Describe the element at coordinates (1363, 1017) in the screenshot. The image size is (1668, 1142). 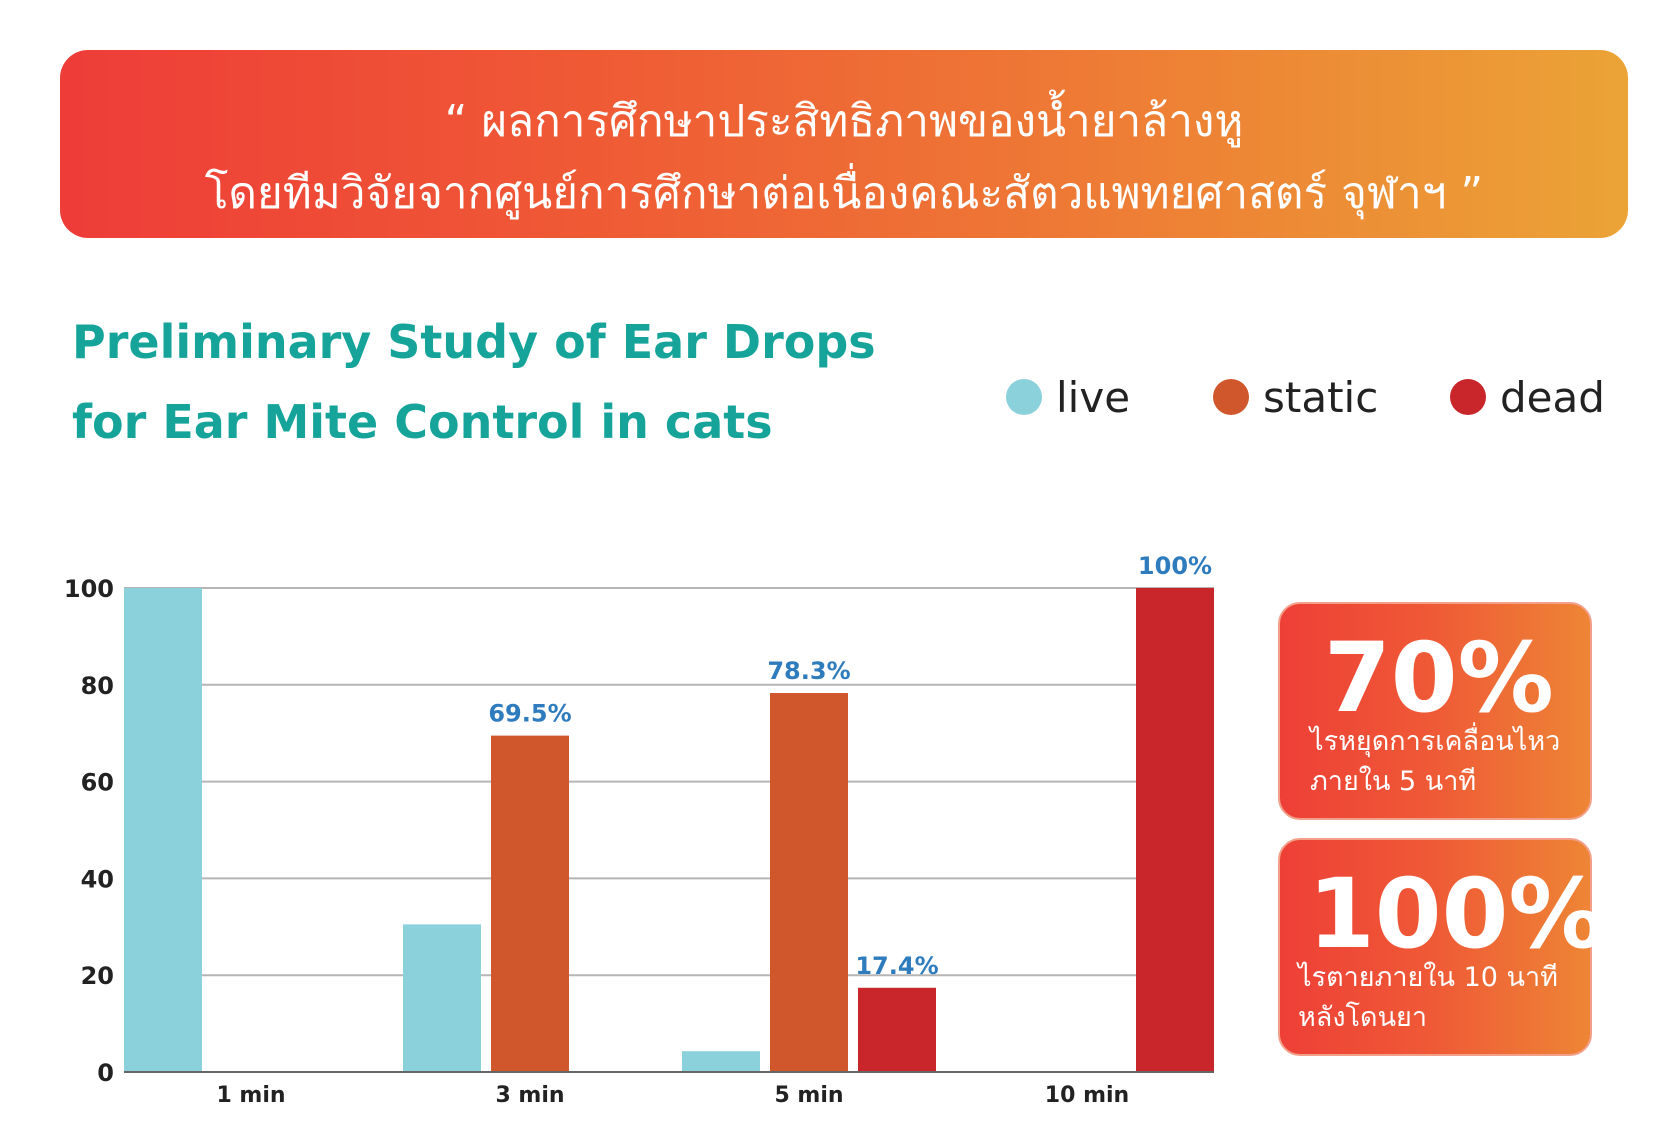
I see `stat-card-100-desc-line-2: หลังโดนยา` at that location.